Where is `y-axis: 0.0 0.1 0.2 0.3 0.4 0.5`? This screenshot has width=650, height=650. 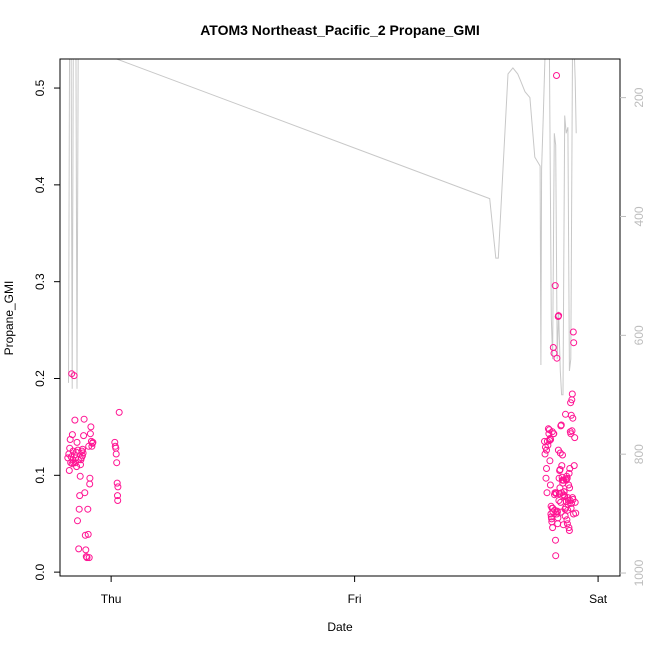 y-axis: 0.0 0.1 0.2 0.3 0.4 0.5 is located at coordinates (46, 329).